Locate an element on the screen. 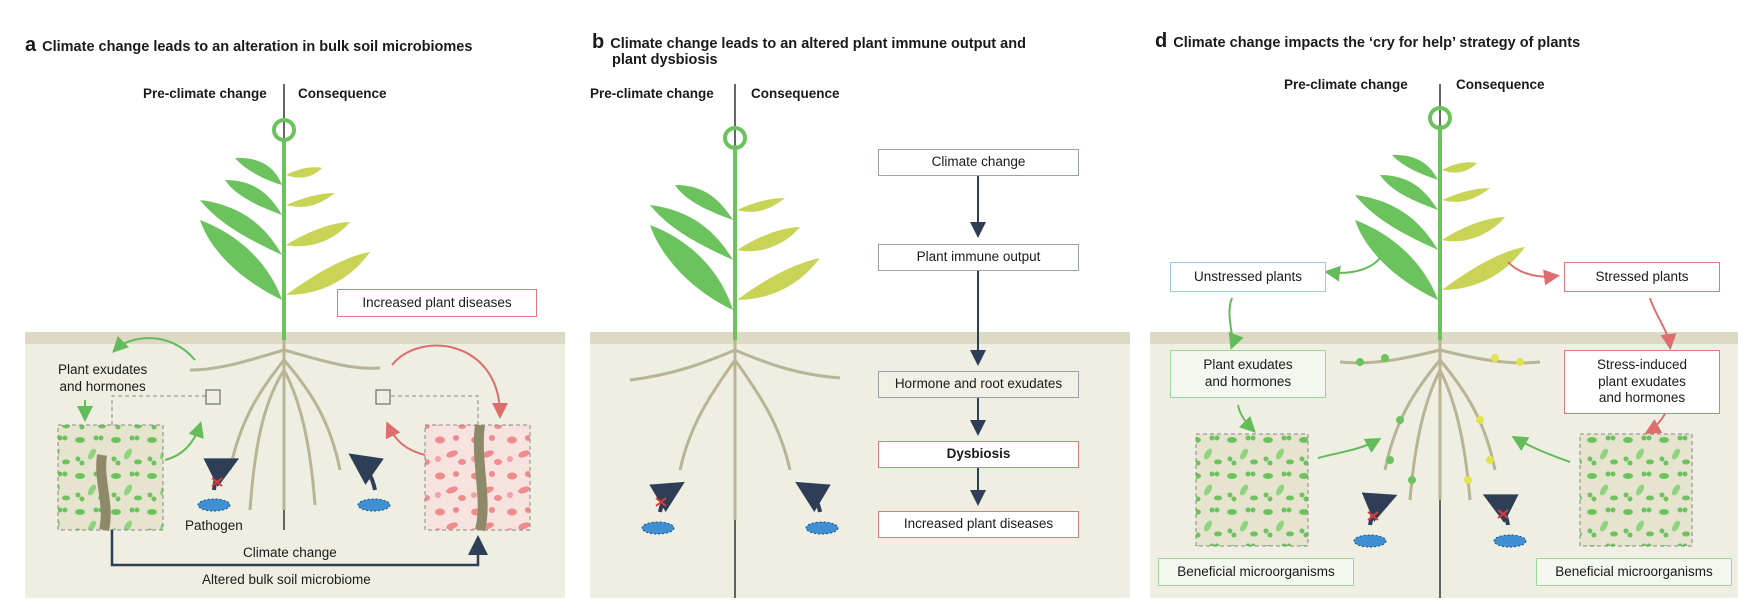 Image resolution: width=1758 pixels, height=610 pixels. exudates-label: Plant exudates and hormones is located at coordinates (103, 378).